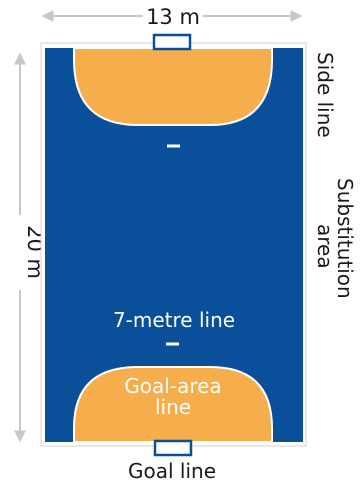 The height and width of the screenshot is (485, 360). I want to click on goal-bottom, so click(173, 448).